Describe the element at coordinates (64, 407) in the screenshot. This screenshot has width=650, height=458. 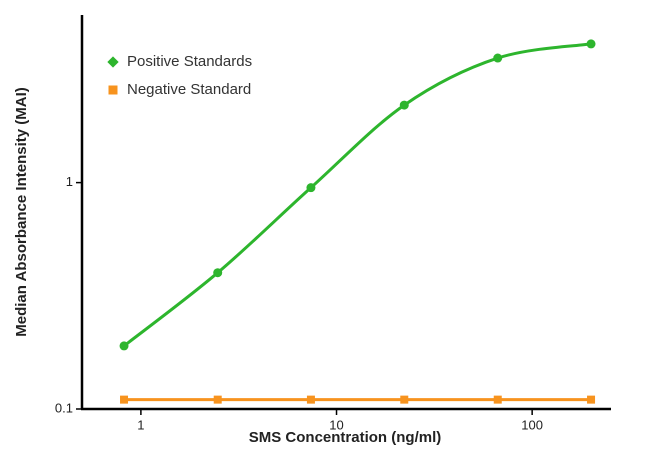
I see `y-tick-label: 0.1` at that location.